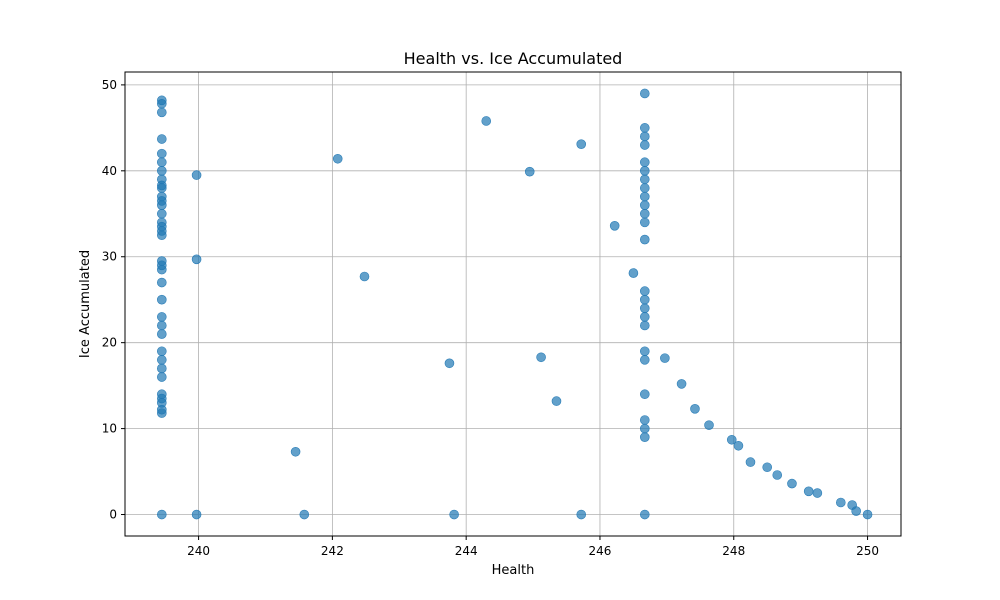 The image size is (1000, 600). I want to click on y-tick-label: 50, so click(109, 85).